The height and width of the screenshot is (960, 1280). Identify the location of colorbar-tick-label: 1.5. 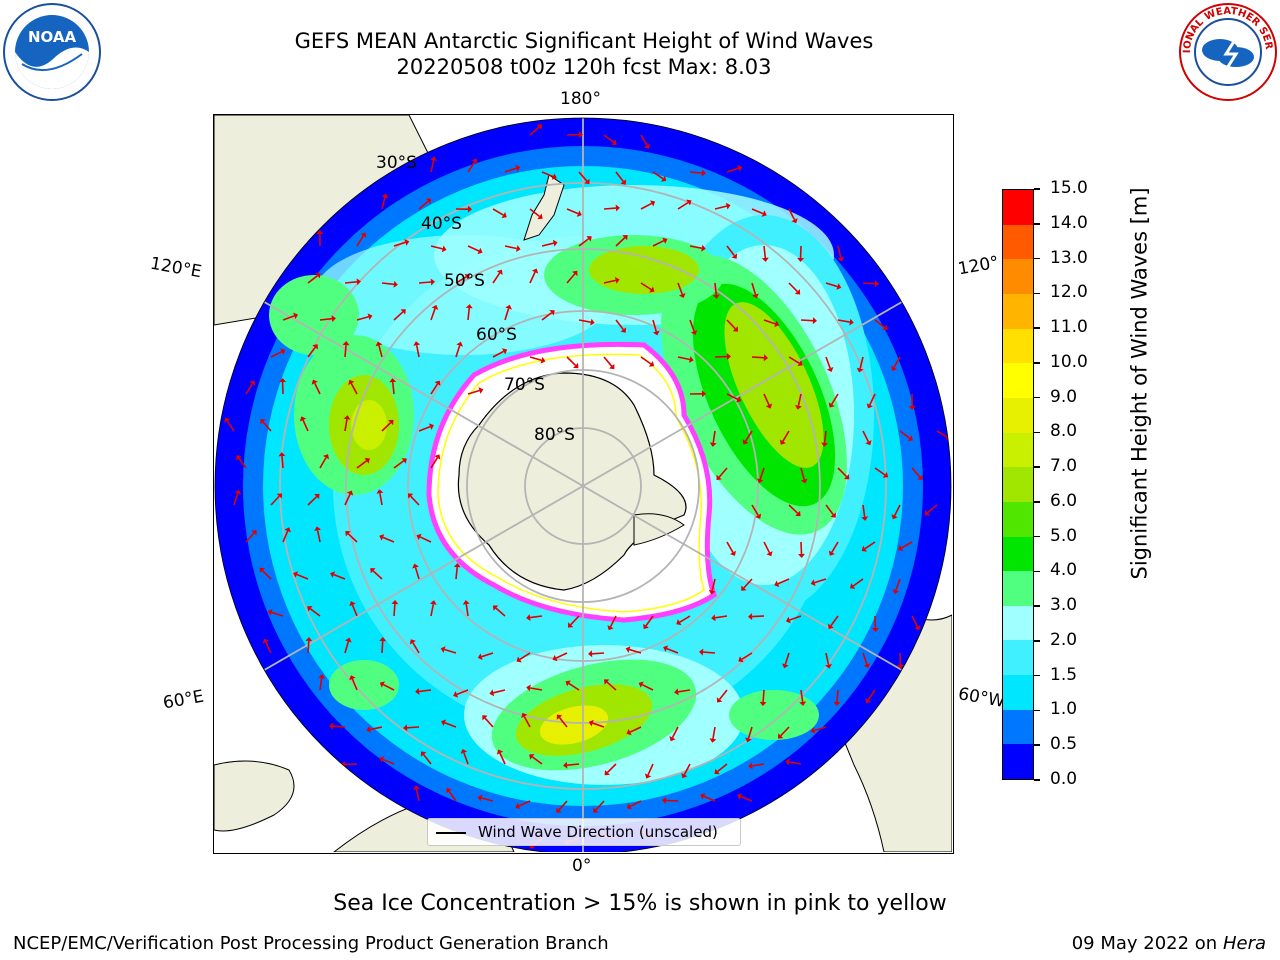
(1064, 674).